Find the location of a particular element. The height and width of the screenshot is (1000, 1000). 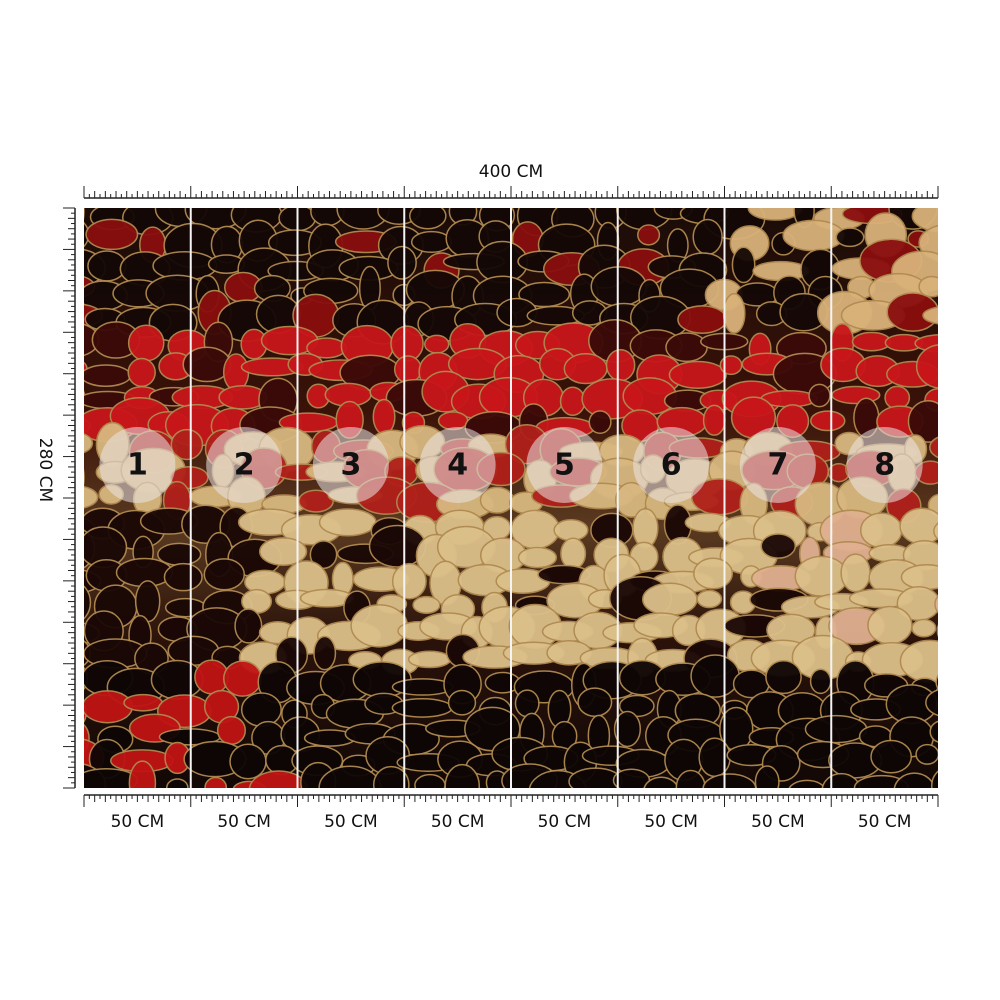

panel-number: 4 is located at coordinates (457, 465).